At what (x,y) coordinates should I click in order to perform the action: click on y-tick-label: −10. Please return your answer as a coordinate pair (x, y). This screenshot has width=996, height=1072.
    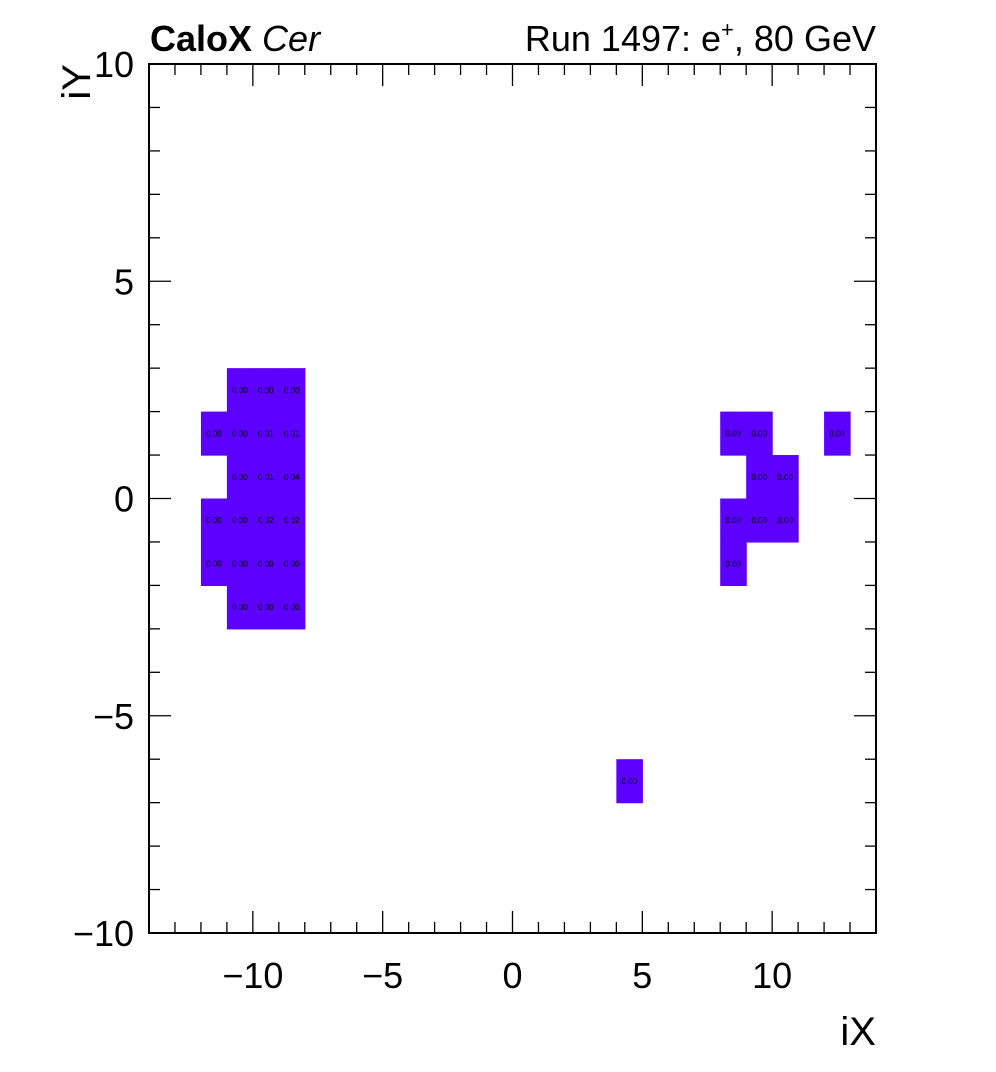
    Looking at the image, I should click on (103, 933).